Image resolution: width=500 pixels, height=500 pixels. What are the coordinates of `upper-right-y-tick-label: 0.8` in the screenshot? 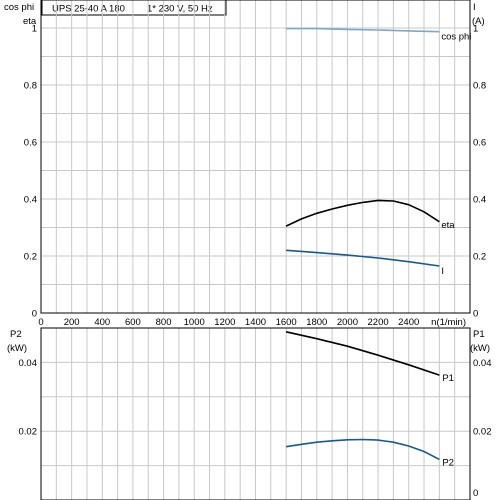 It's located at (479, 86).